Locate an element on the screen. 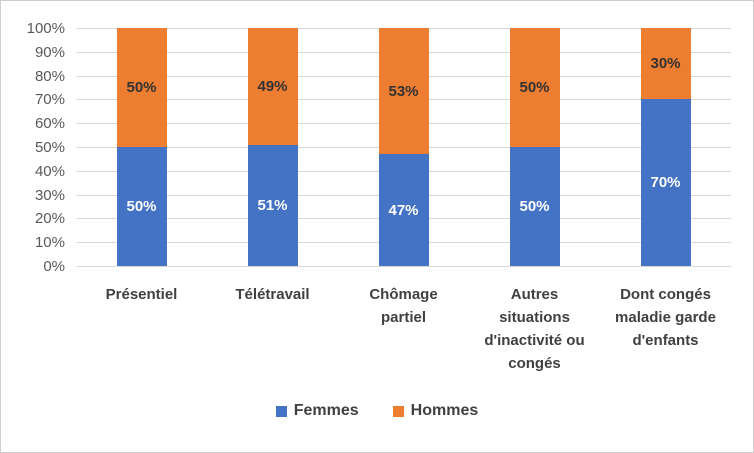 The image size is (754, 453). x-axis-category-label-line: Télétravail is located at coordinates (272, 294).